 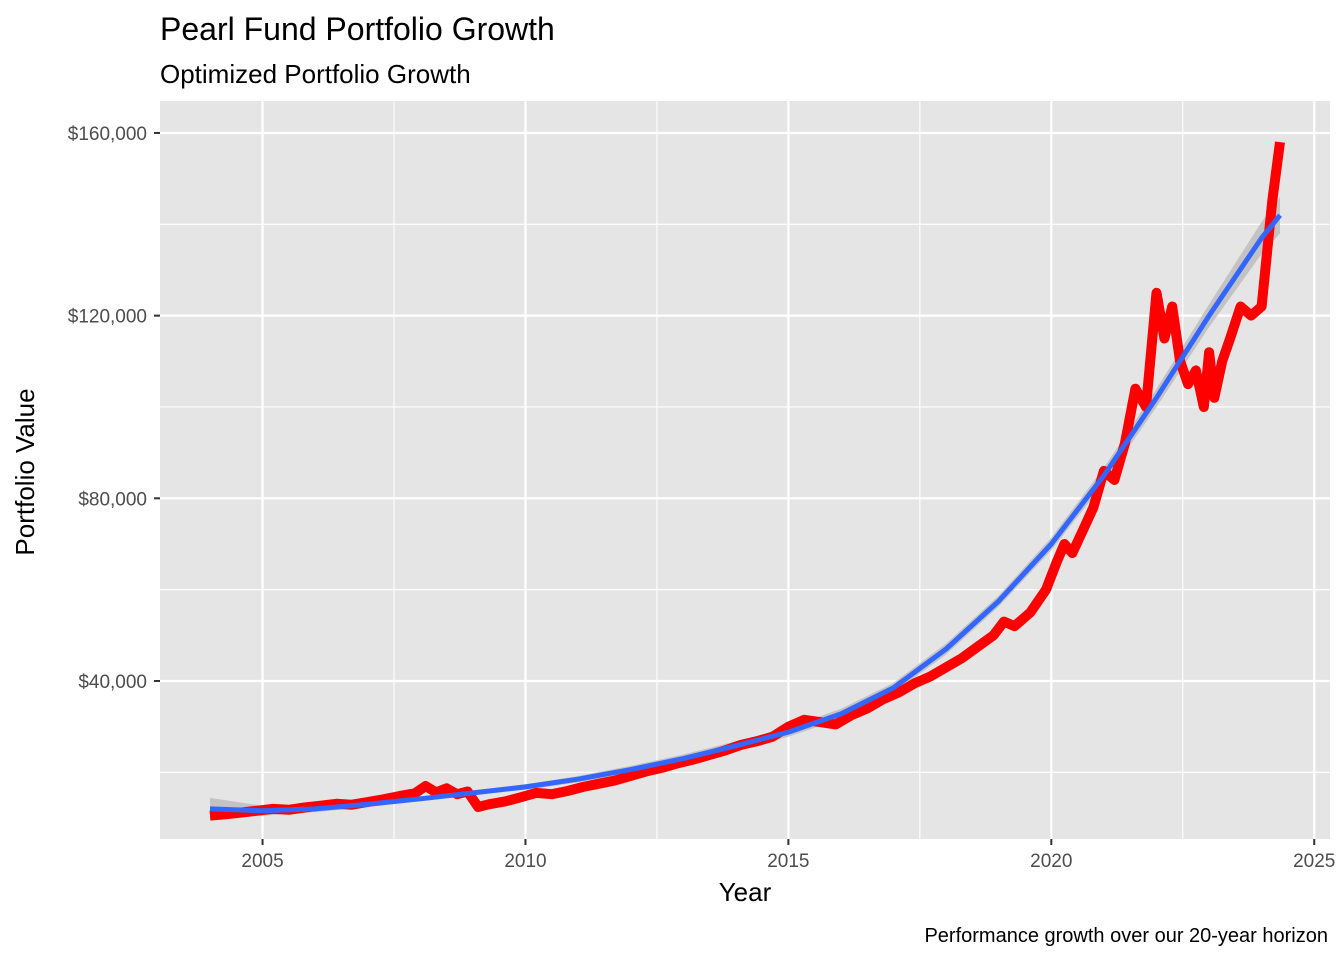 What do you see at coordinates (112, 682) in the screenshot?
I see `y-tick-label: $40,000` at bounding box center [112, 682].